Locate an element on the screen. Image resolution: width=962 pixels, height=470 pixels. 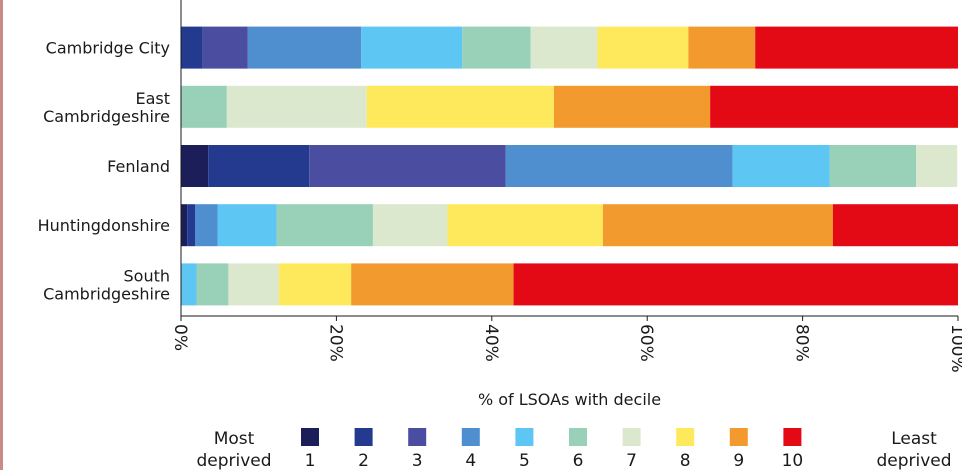
category-label-0: Cambridge City is located at coordinates (108, 48).